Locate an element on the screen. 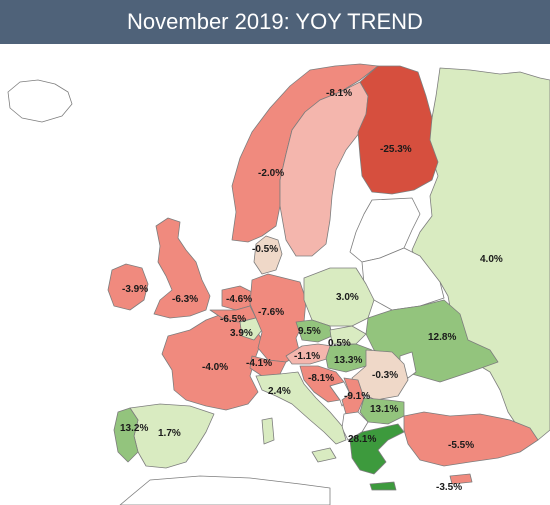 This screenshot has width=550, height=505. country-ireland is located at coordinates (128, 287).